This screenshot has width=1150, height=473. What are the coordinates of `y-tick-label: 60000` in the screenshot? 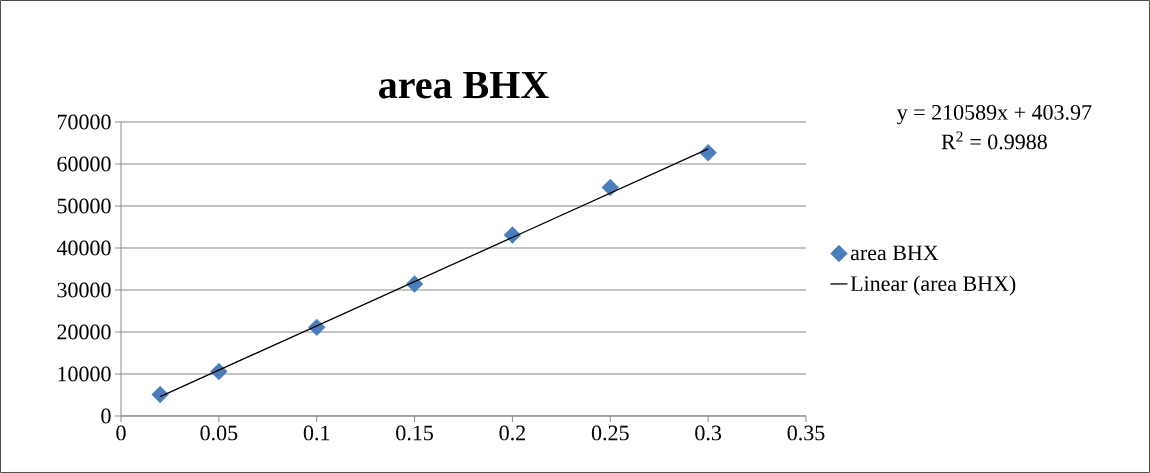 It's located at (84, 164).